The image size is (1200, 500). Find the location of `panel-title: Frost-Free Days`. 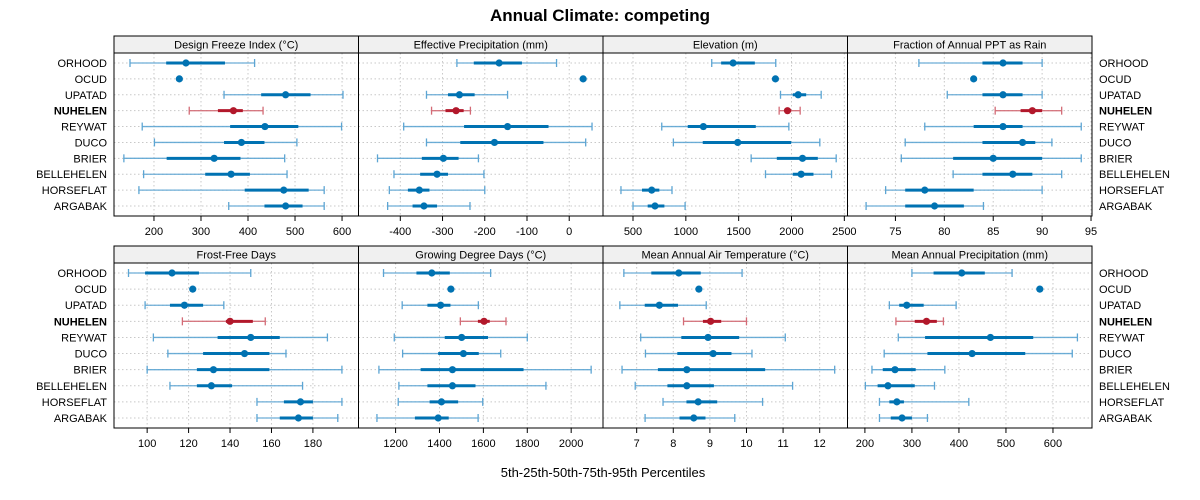

panel-title: Frost-Free Days is located at coordinates (237, 256).